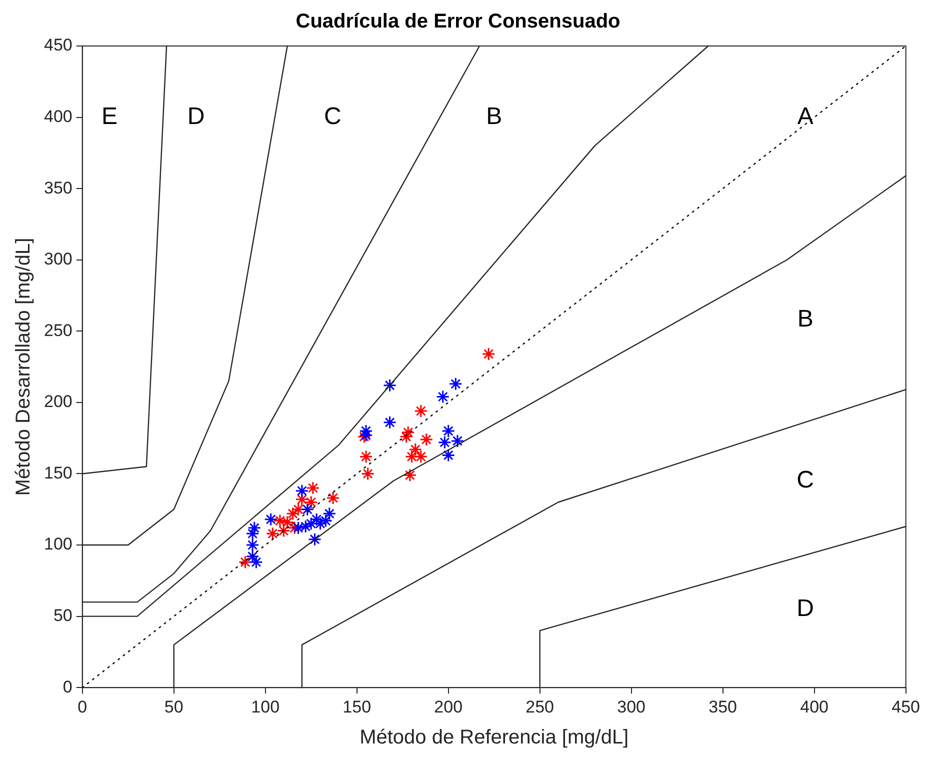  I want to click on x-axis-title: Método de Referencia [mg/dL], so click(494, 737).